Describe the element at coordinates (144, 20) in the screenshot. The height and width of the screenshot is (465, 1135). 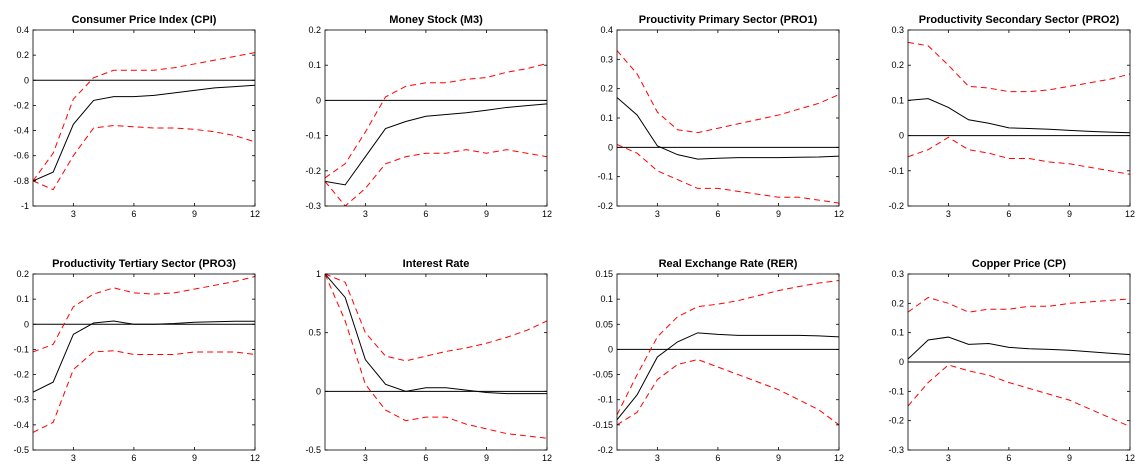
I see `chart-title: Consumer Price Index (CPI)` at that location.